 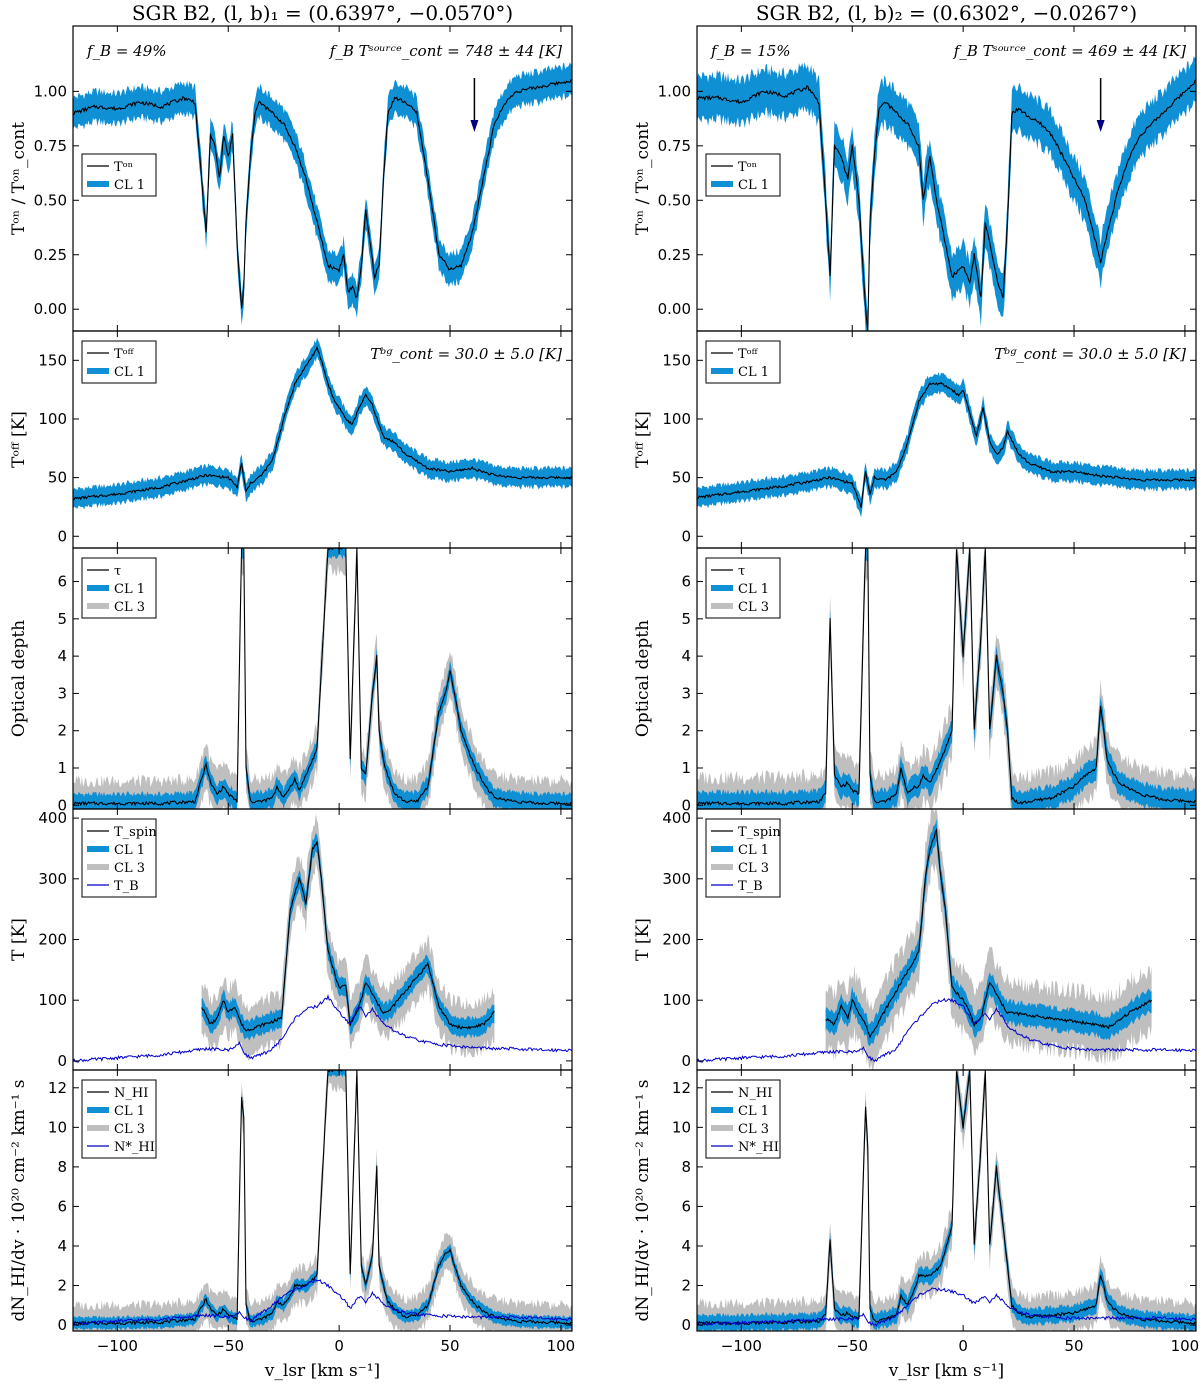 What do you see at coordinates (1090, 354) in the screenshot?
I see `bg-annotation: Tᵇᵍ_cont = 30.0 ± 5.0 [K]` at bounding box center [1090, 354].